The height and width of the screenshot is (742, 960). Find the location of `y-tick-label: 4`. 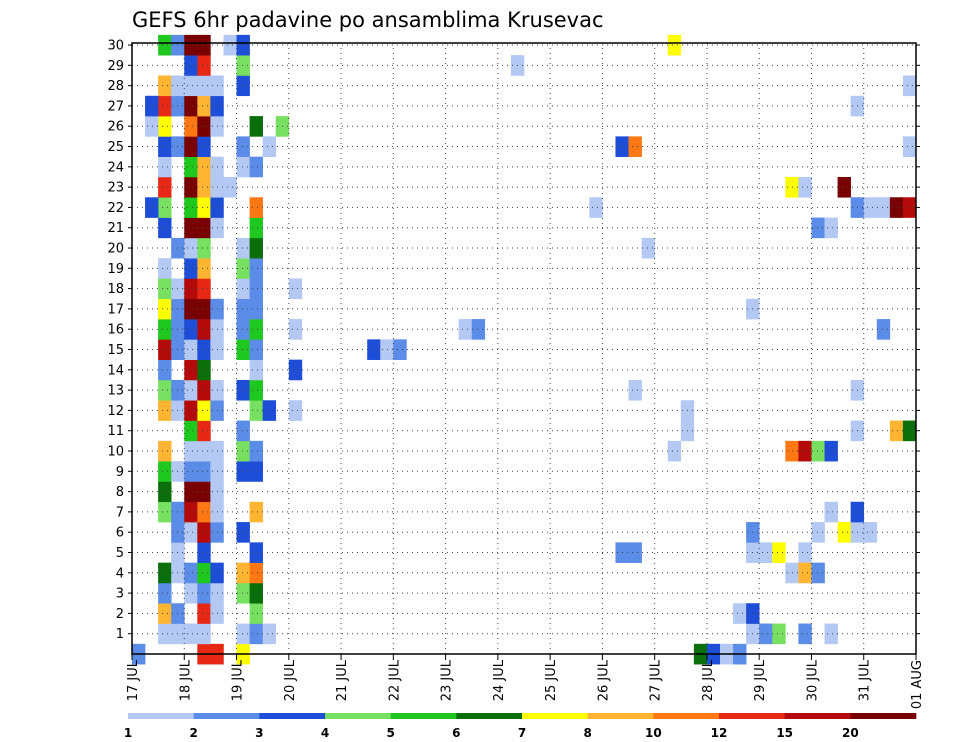

y-tick-label: 4 is located at coordinates (120, 573).